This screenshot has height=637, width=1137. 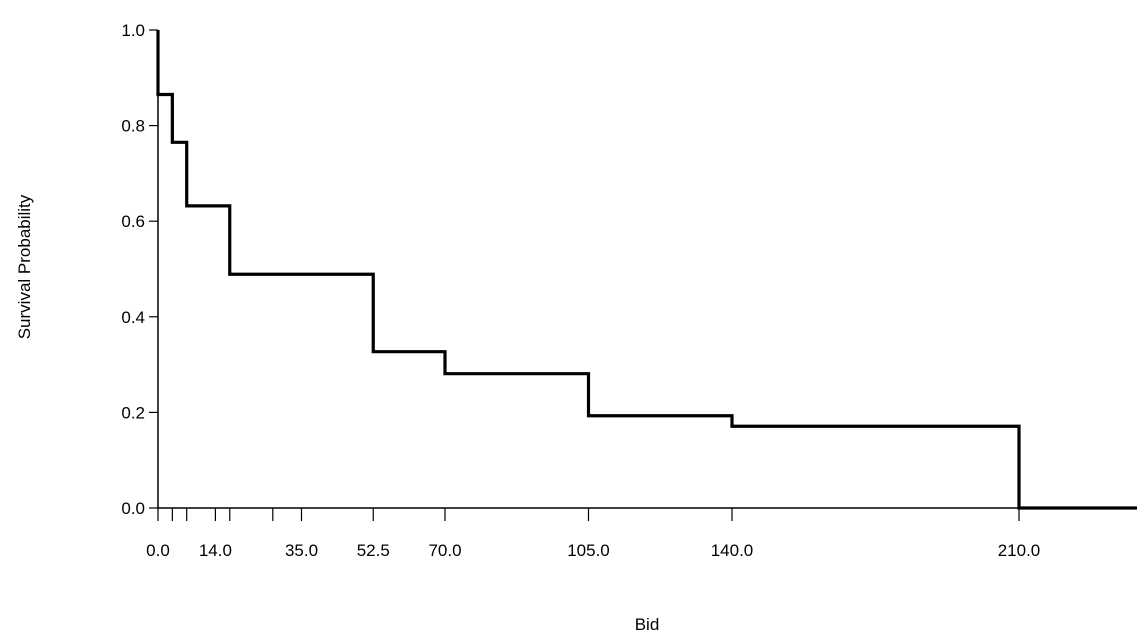 What do you see at coordinates (641, 534) in the screenshot?
I see `x-axis: 0.0 14.0 35.0 52.5 70.0 105.0 140.0 210.0` at bounding box center [641, 534].